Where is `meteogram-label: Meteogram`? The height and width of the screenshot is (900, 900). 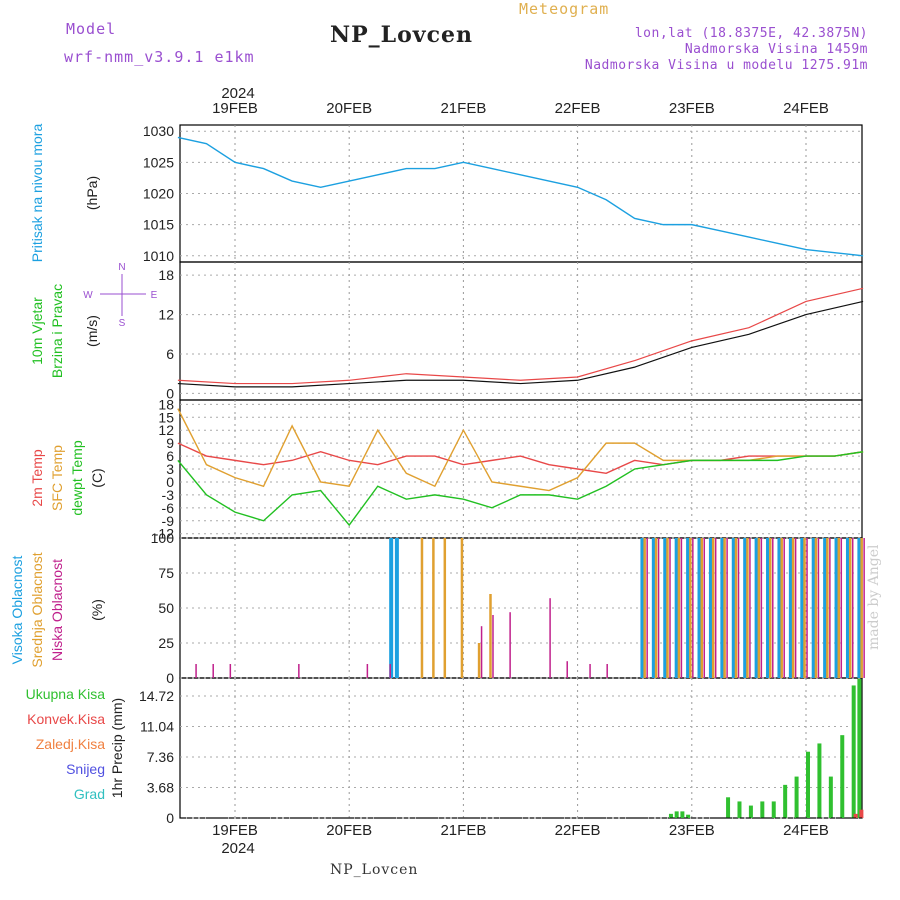
meteogram-label: Meteogram is located at coordinates (564, 9).